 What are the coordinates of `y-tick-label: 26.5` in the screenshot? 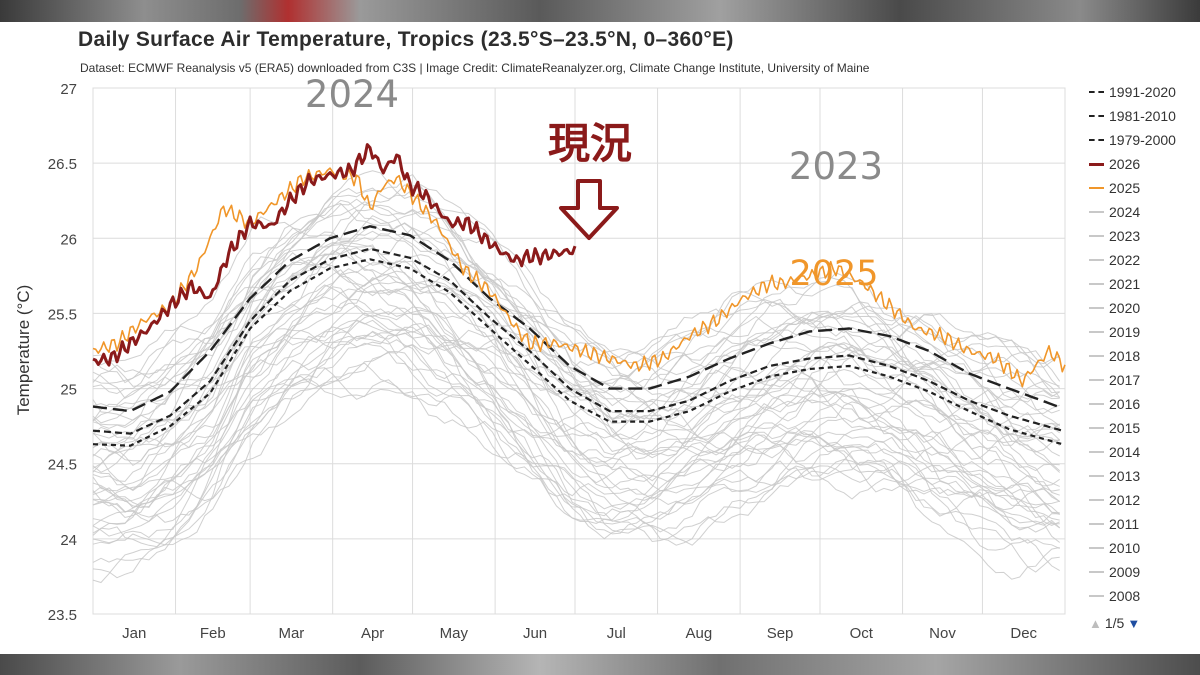 It's located at (62, 164).